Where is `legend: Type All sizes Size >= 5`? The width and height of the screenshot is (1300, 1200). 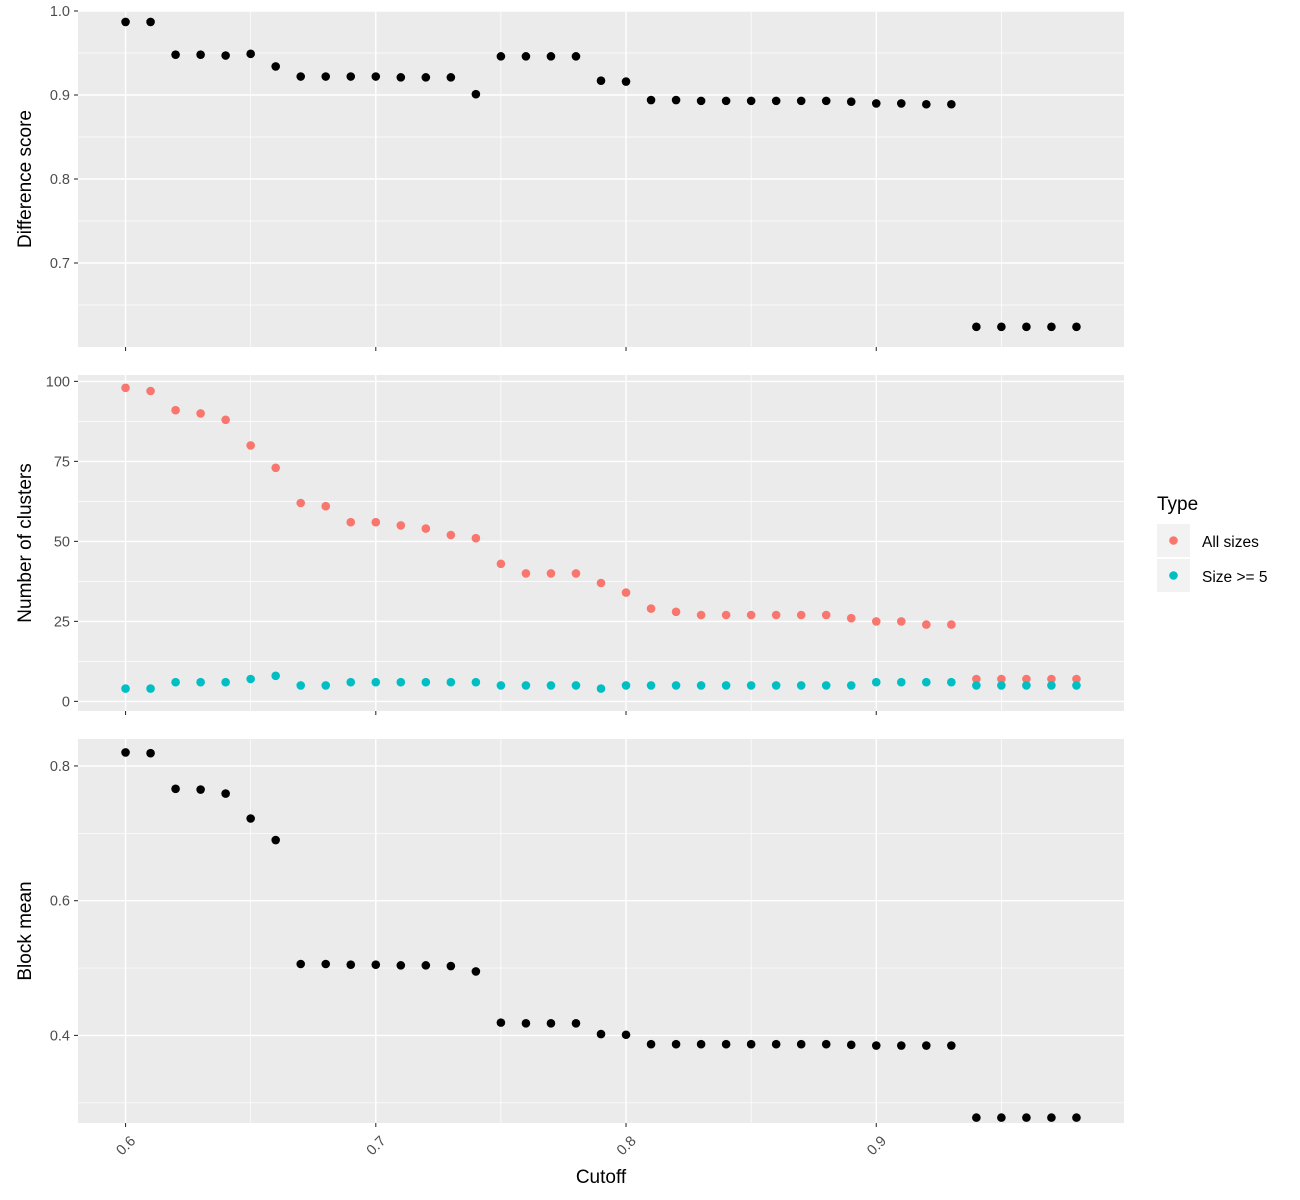 legend: Type All sizes Size >= 5 is located at coordinates (1212, 543).